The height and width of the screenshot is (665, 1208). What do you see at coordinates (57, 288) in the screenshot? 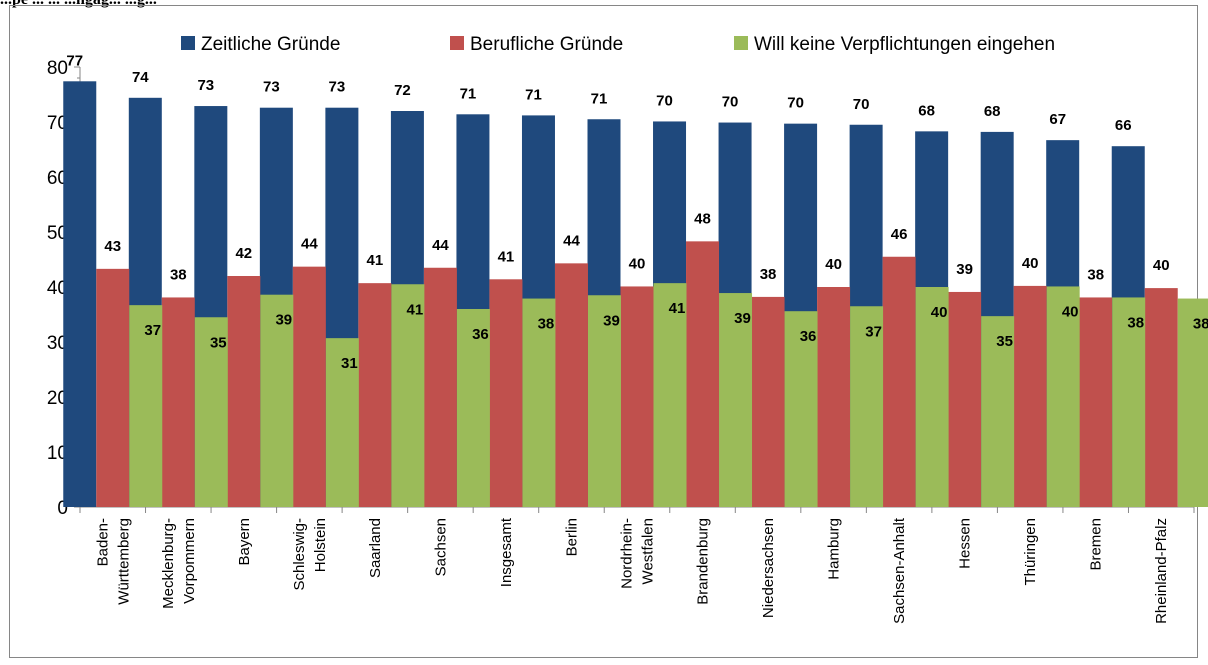
I see `y-tick-label: 40` at bounding box center [57, 288].